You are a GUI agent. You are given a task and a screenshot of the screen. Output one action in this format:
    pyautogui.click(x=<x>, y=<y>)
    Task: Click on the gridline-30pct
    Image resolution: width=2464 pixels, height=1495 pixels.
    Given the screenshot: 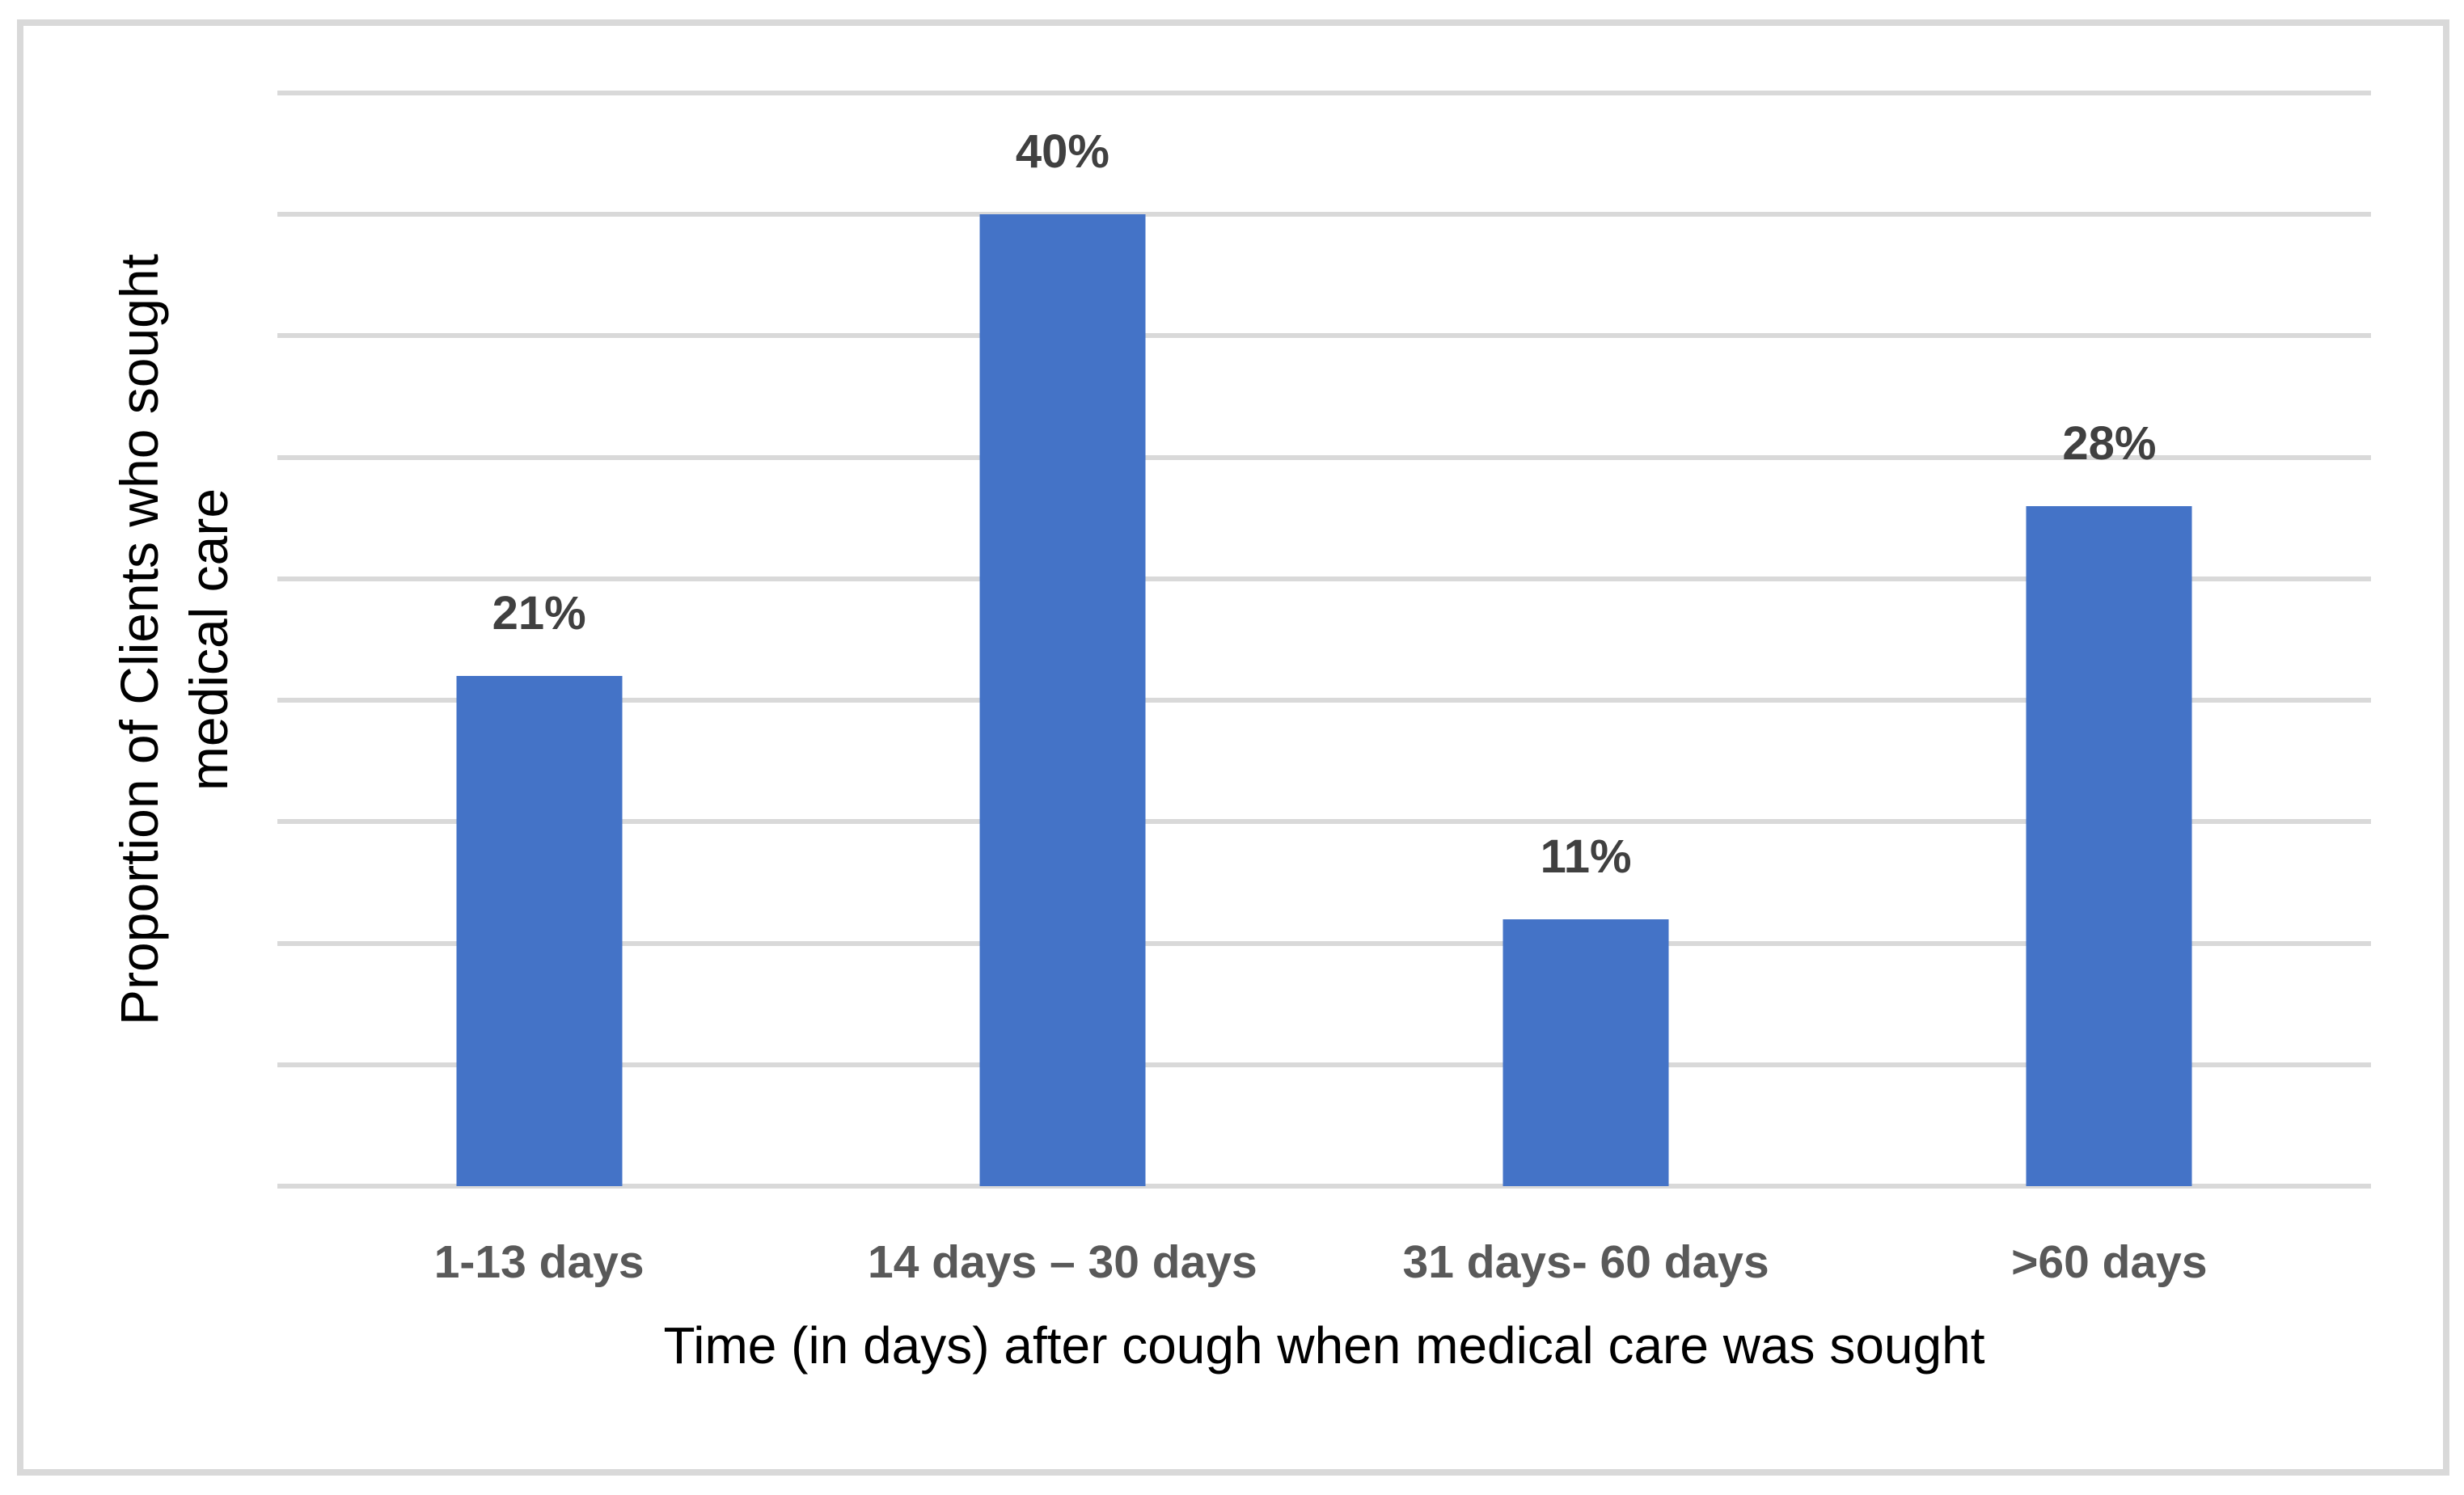 What is the action you would take?
    pyautogui.click(x=1324, y=457)
    